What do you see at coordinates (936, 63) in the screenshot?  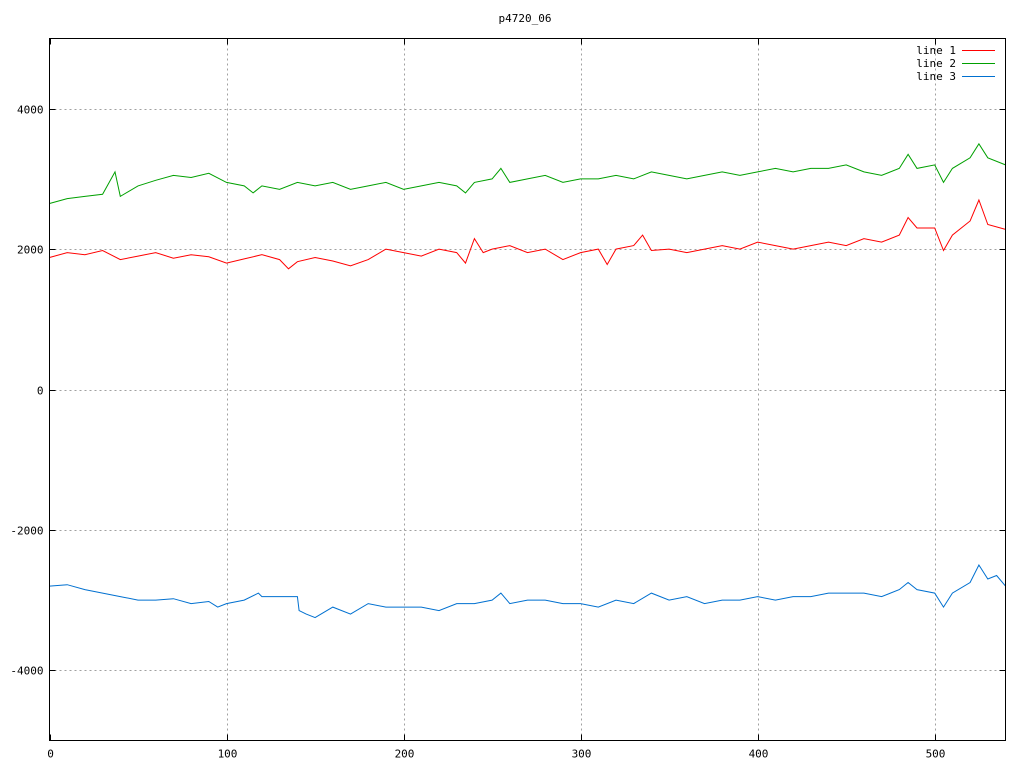 I see `legend-label-2: line 2` at bounding box center [936, 63].